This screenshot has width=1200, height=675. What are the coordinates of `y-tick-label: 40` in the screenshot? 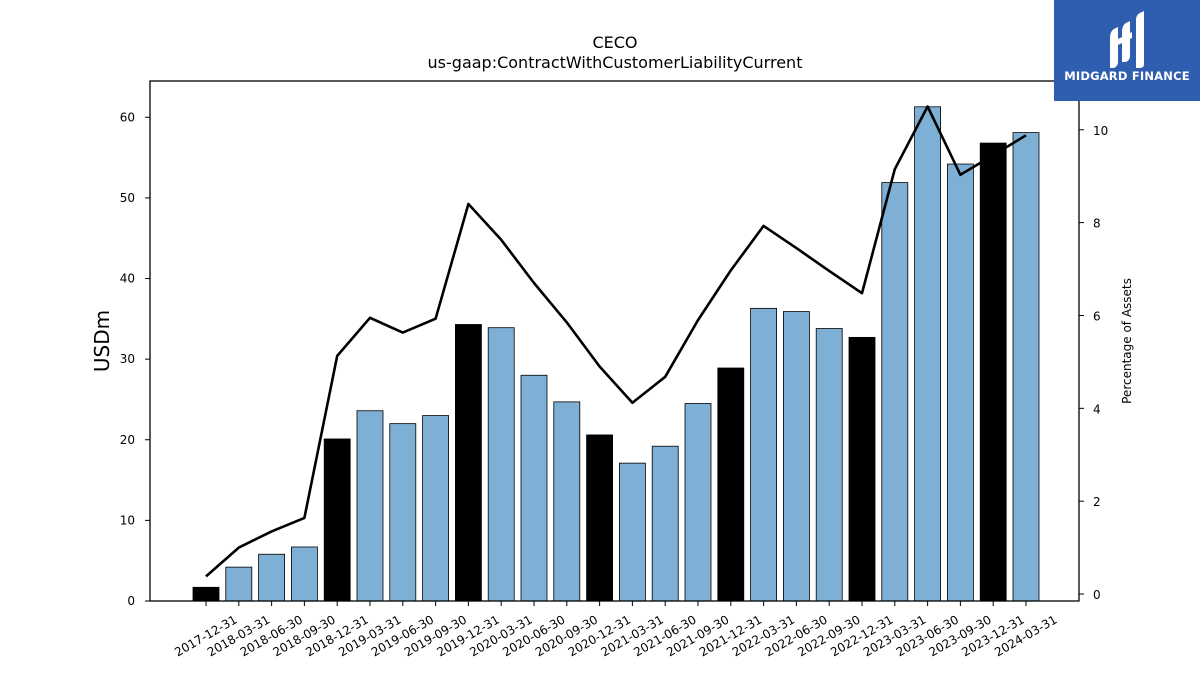 It's located at (127, 279).